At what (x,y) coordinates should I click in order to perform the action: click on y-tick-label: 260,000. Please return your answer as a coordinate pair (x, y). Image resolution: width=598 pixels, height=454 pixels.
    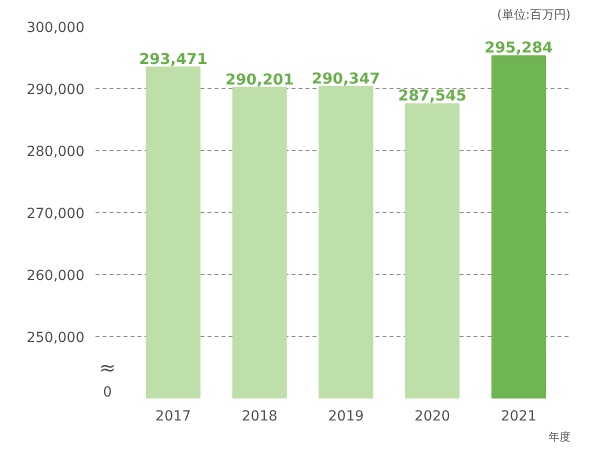
    Looking at the image, I should click on (55, 276).